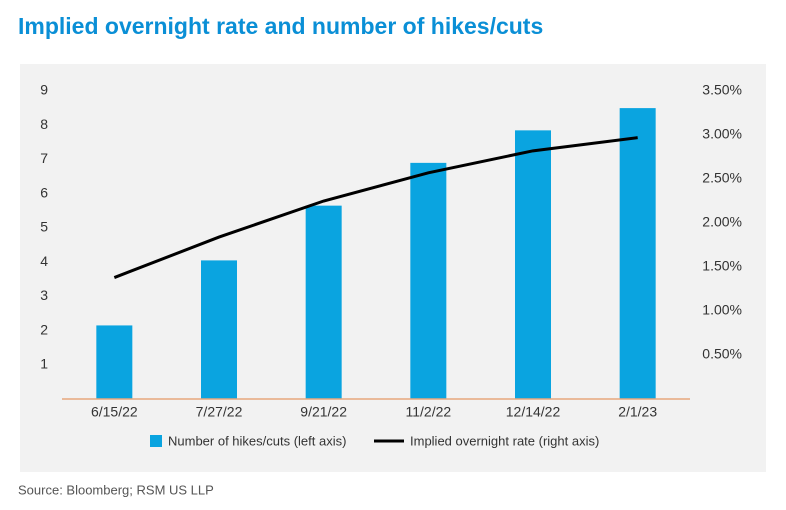 This screenshot has width=786, height=510. I want to click on y2-tick-label: 3.50%, so click(722, 90).